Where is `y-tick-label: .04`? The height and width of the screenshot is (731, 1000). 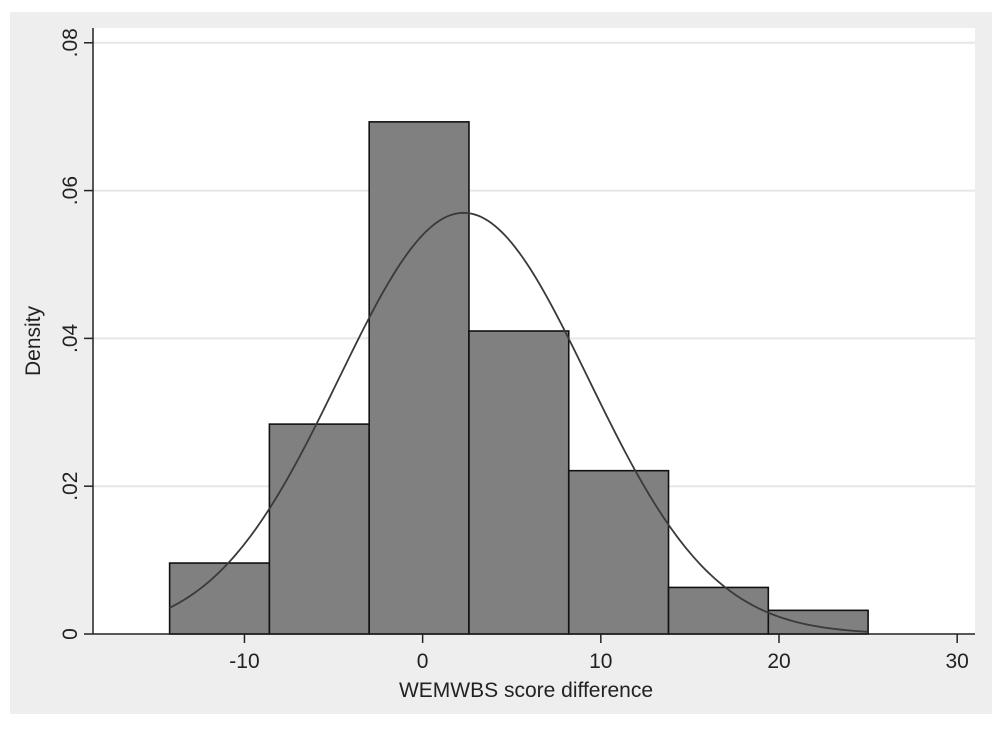 y-tick-label: .04 is located at coordinates (70, 338).